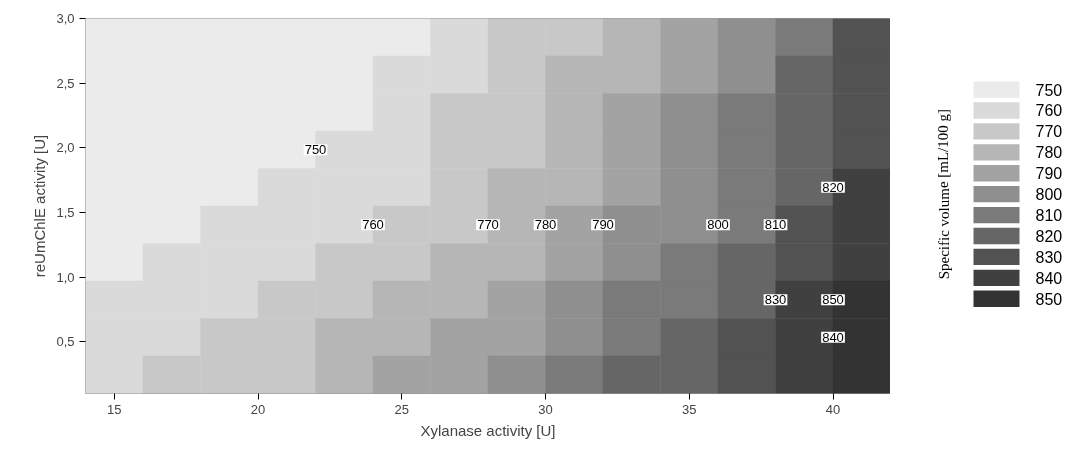 The height and width of the screenshot is (459, 1074). I want to click on color-bar-label: 770, so click(1049, 132).